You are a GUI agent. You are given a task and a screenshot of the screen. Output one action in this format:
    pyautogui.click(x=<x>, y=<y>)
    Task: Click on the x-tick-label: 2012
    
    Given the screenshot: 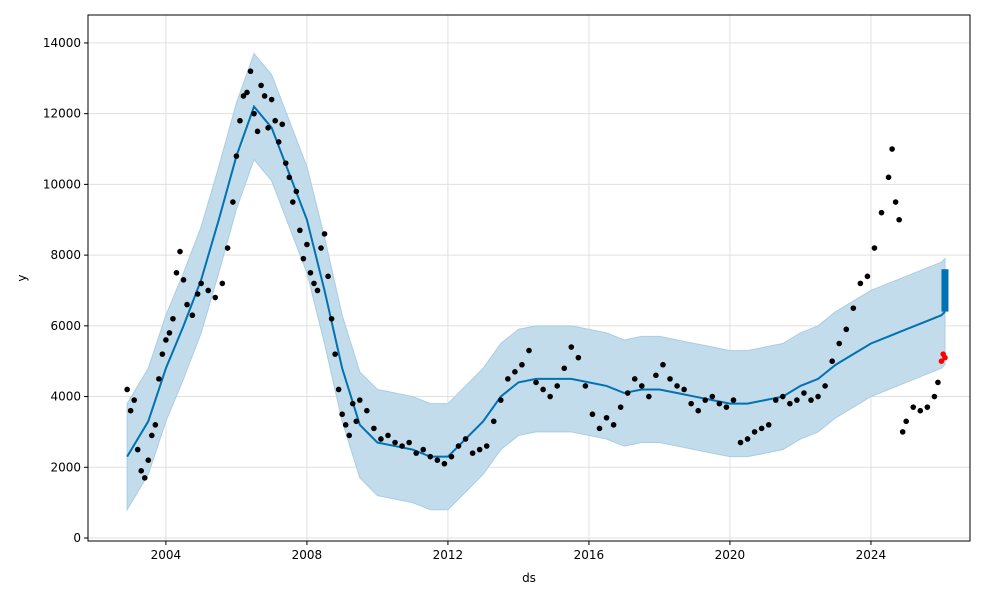 What is the action you would take?
    pyautogui.click(x=448, y=555)
    